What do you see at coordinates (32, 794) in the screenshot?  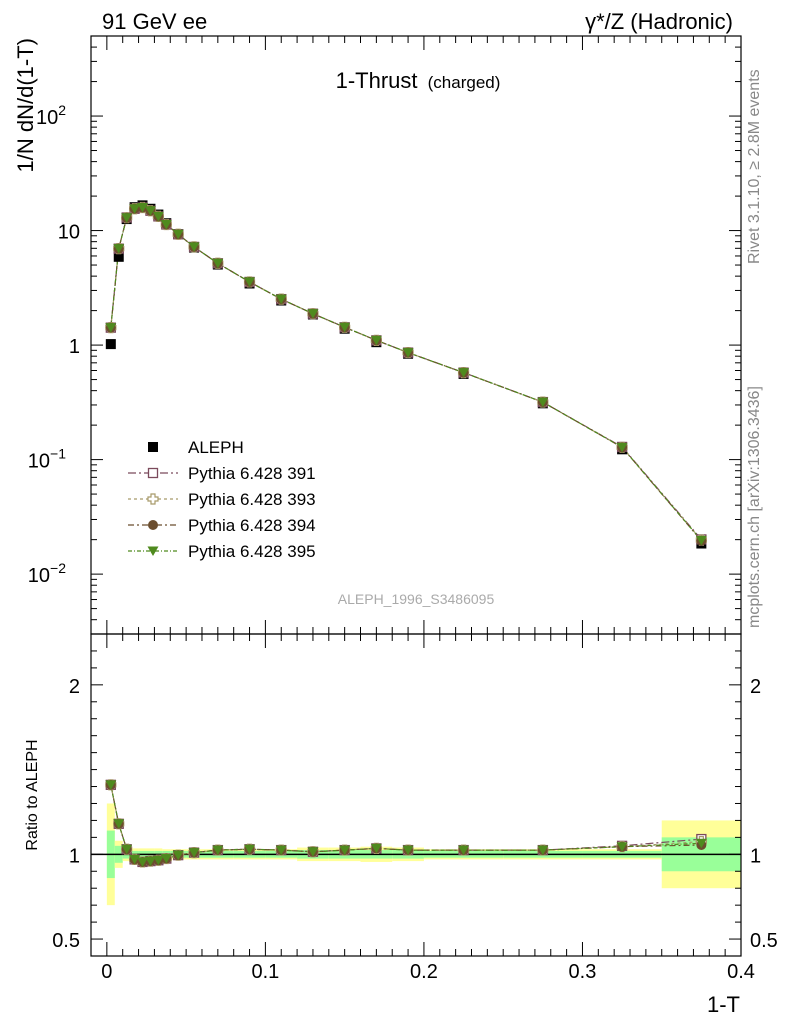 I see `y-axis-label-ratio: Ratio to ALEPH` at bounding box center [32, 794].